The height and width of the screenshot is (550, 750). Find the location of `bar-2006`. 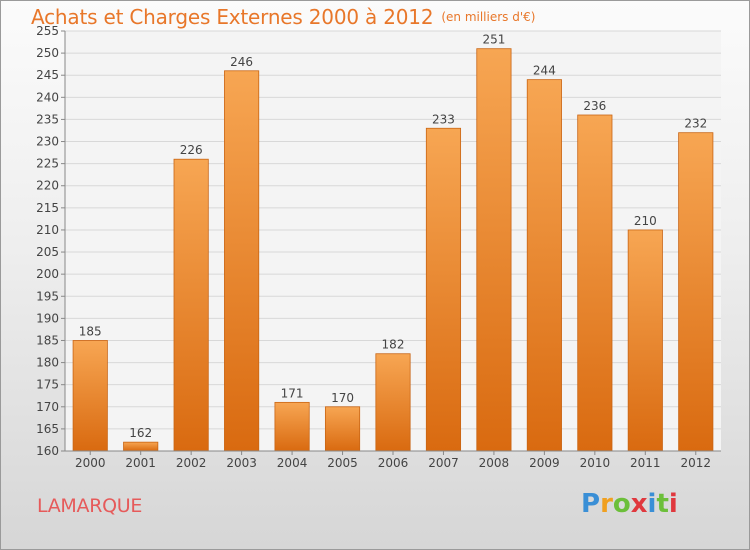

bar-2006 is located at coordinates (393, 402).